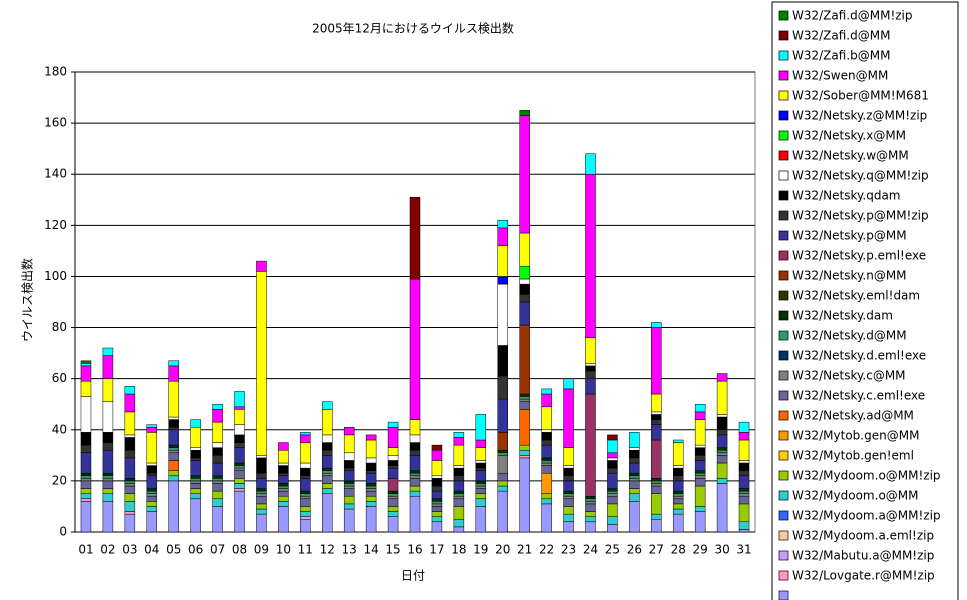 This screenshot has width=967, height=600. Describe the element at coordinates (783, 15) in the screenshot. I see `legend-swatch` at that location.